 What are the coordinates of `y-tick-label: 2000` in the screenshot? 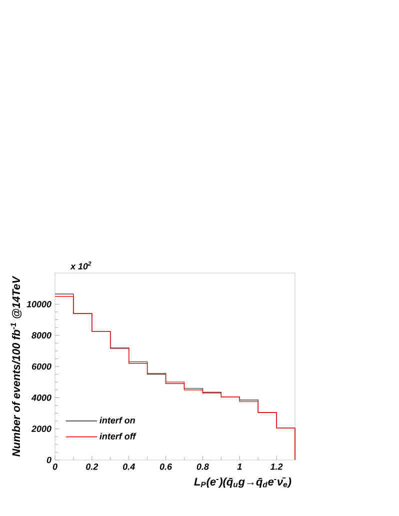 It's located at (41, 429).